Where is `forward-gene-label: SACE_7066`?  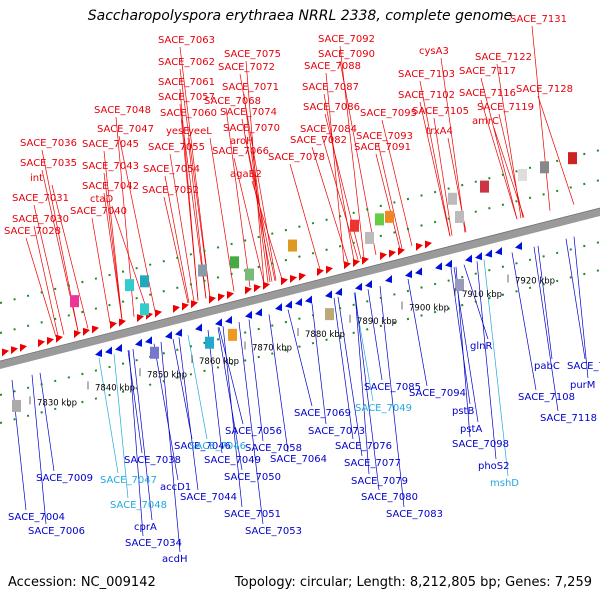 forward-gene-label: SACE_7066 is located at coordinates (240, 151).